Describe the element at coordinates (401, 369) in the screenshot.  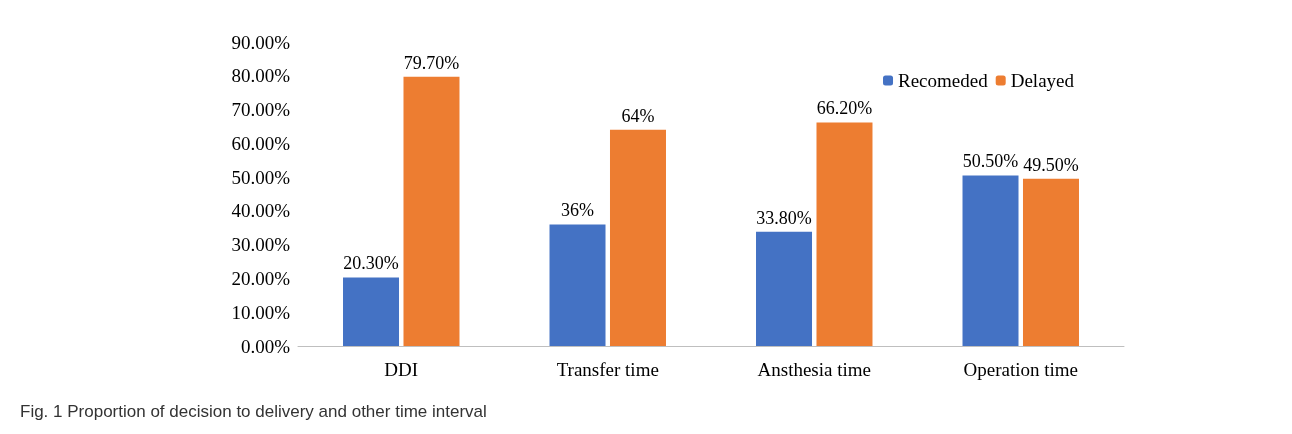
I see `x-tick-label: DDI` at that location.